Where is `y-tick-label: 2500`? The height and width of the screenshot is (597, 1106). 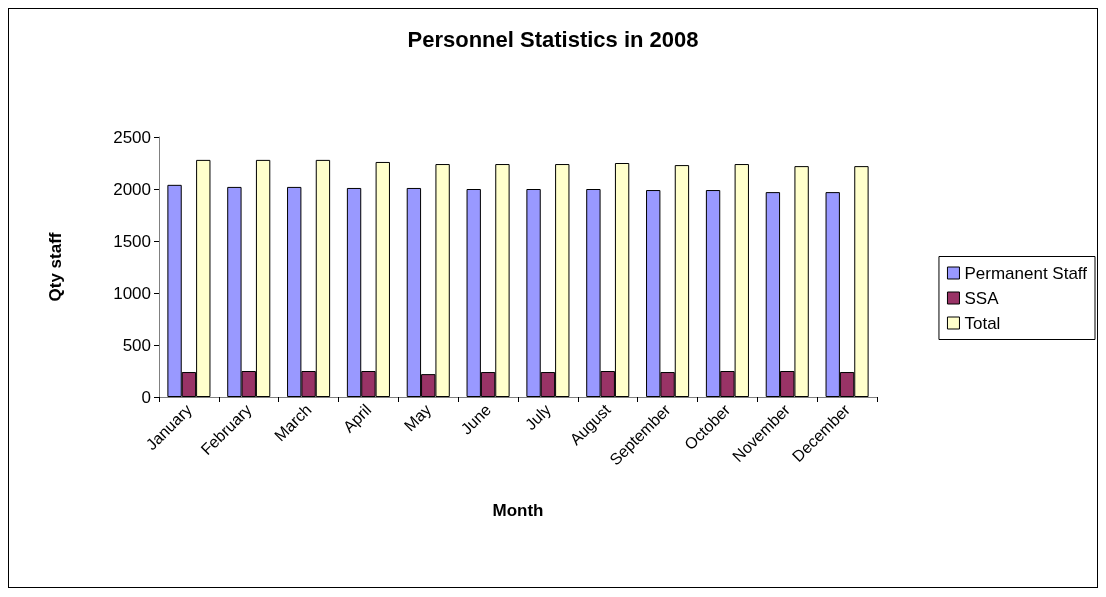 y-tick-label: 2500 is located at coordinates (132, 137).